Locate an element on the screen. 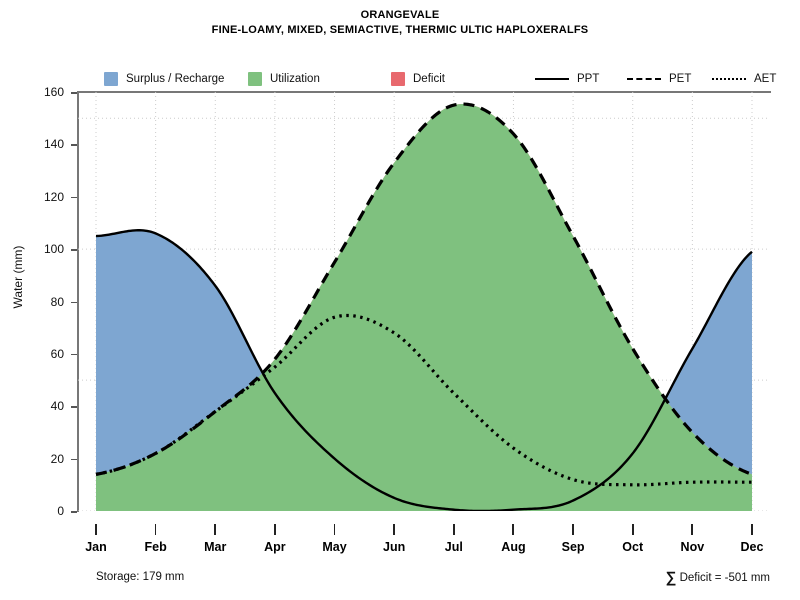 Image resolution: width=800 pixels, height=600 pixels. y-tick-label: 120 is located at coordinates (53, 196).